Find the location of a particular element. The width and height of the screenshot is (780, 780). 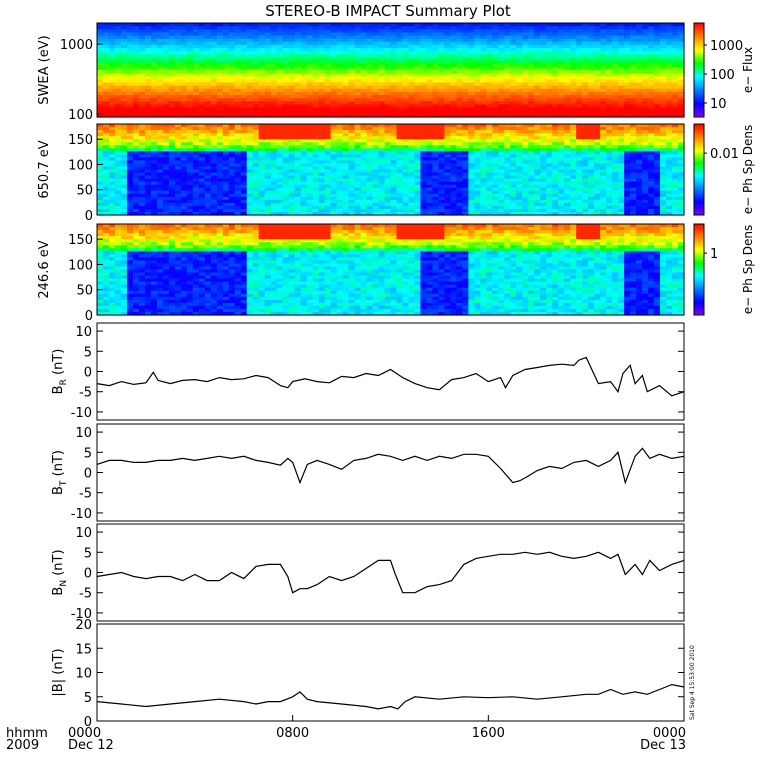

bt-ytick-label: -10 is located at coordinates (81, 514).